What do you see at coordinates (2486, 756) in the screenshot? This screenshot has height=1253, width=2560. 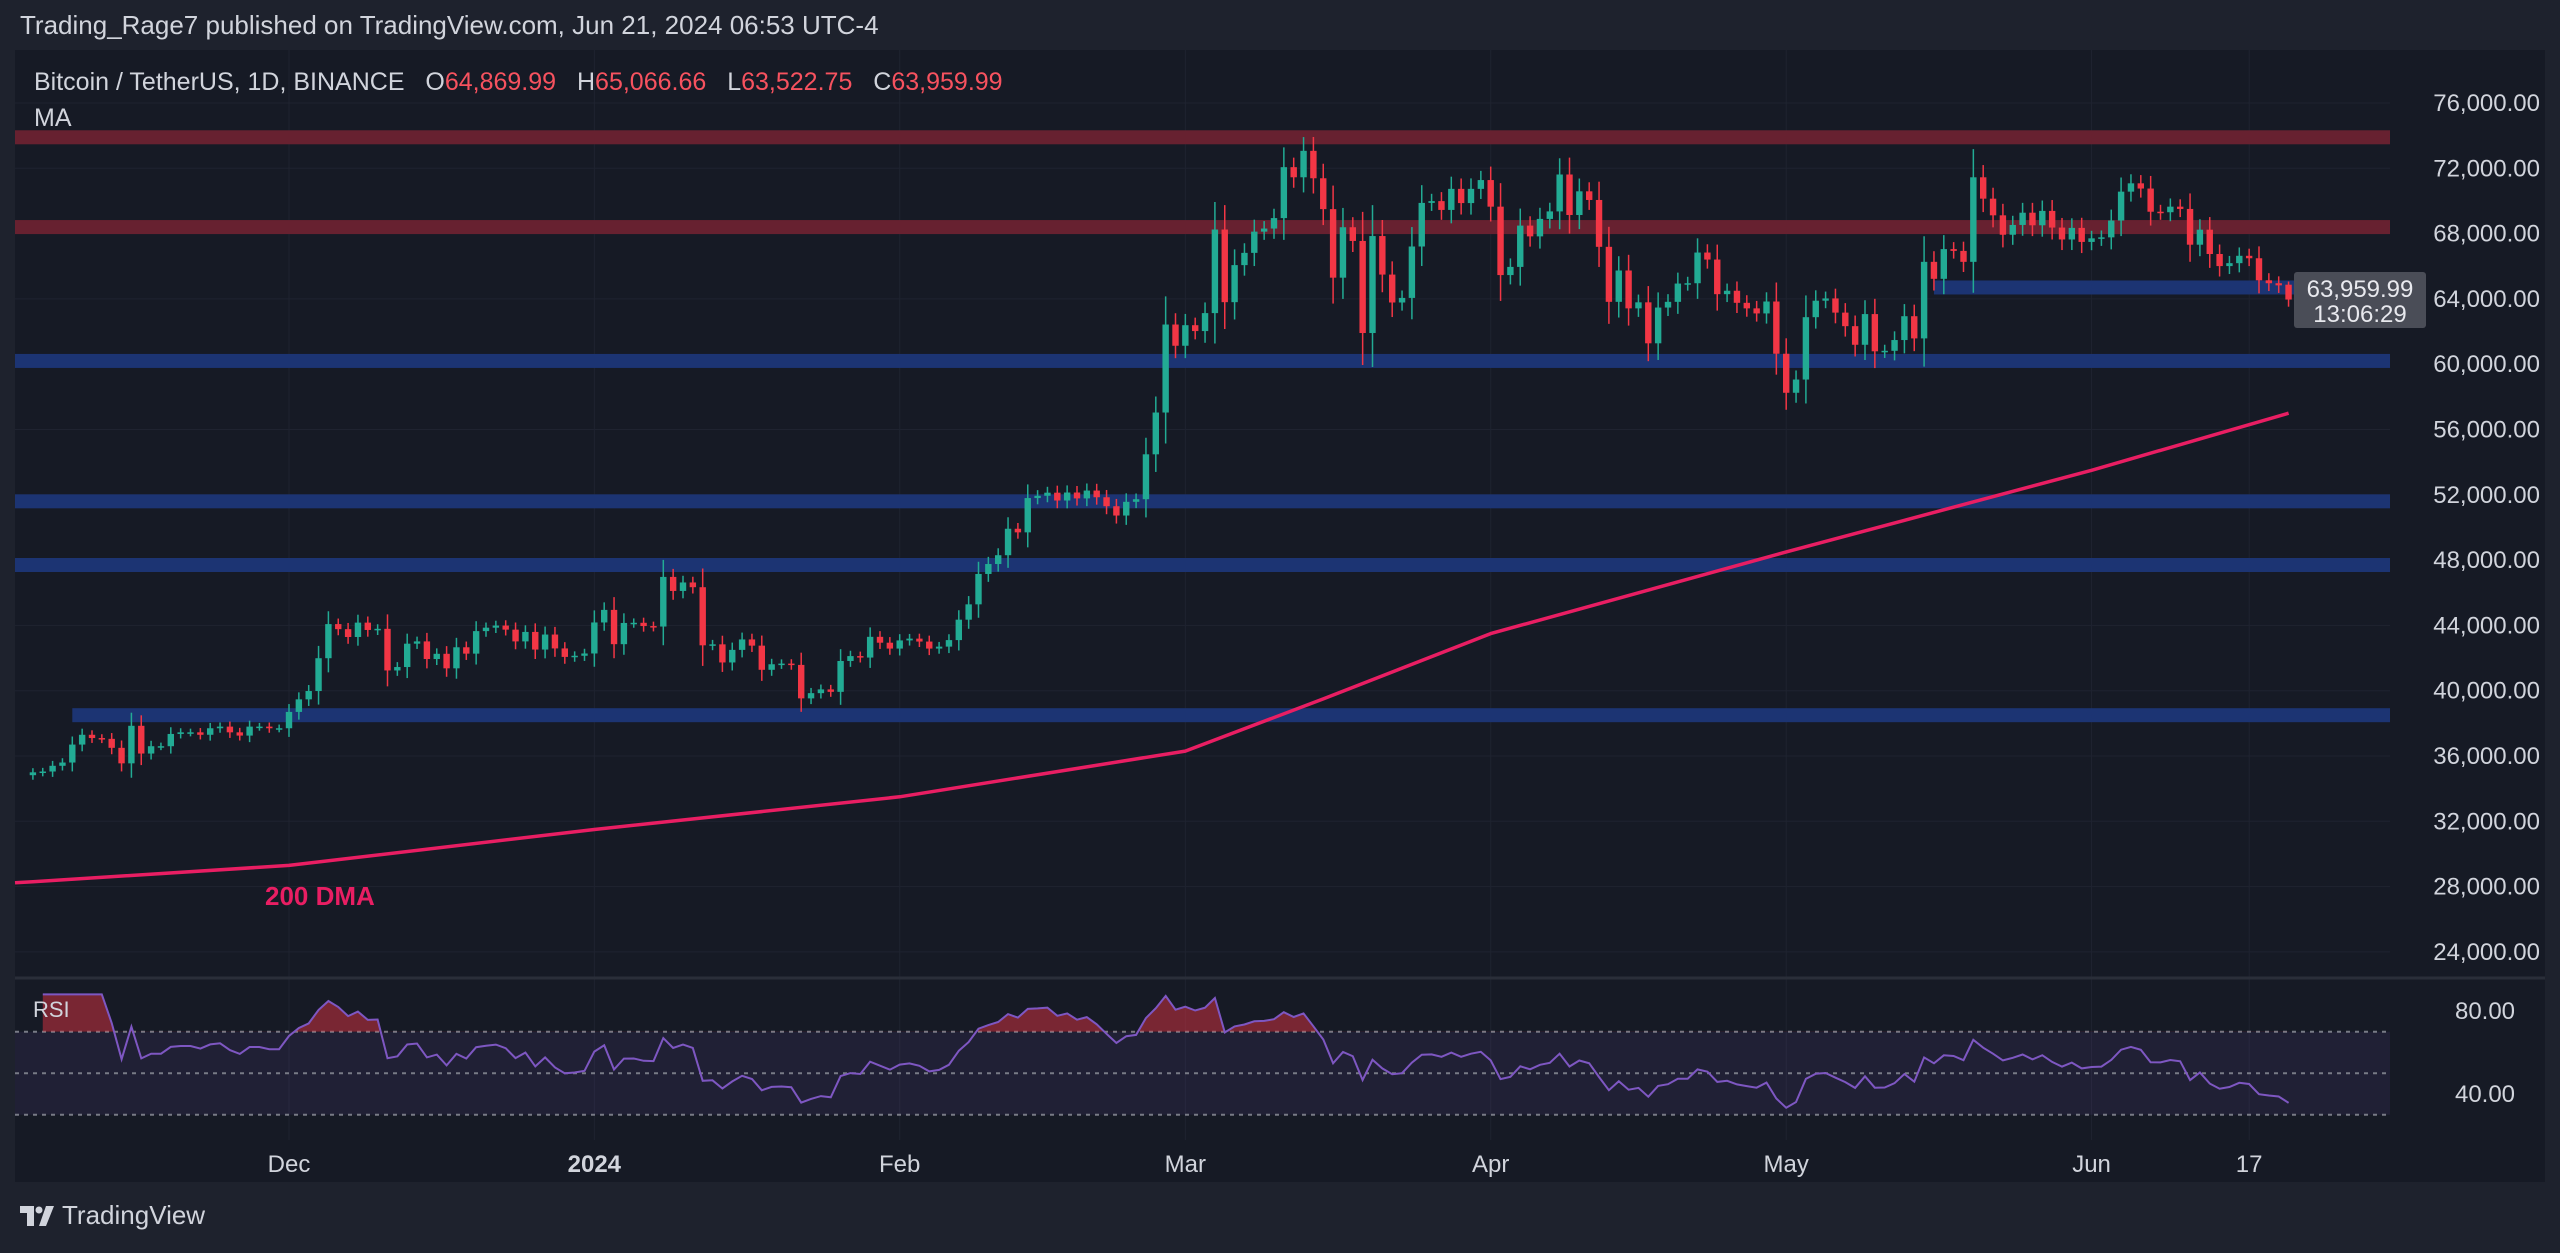 I see `y-tick-label: 36,000.00` at bounding box center [2486, 756].